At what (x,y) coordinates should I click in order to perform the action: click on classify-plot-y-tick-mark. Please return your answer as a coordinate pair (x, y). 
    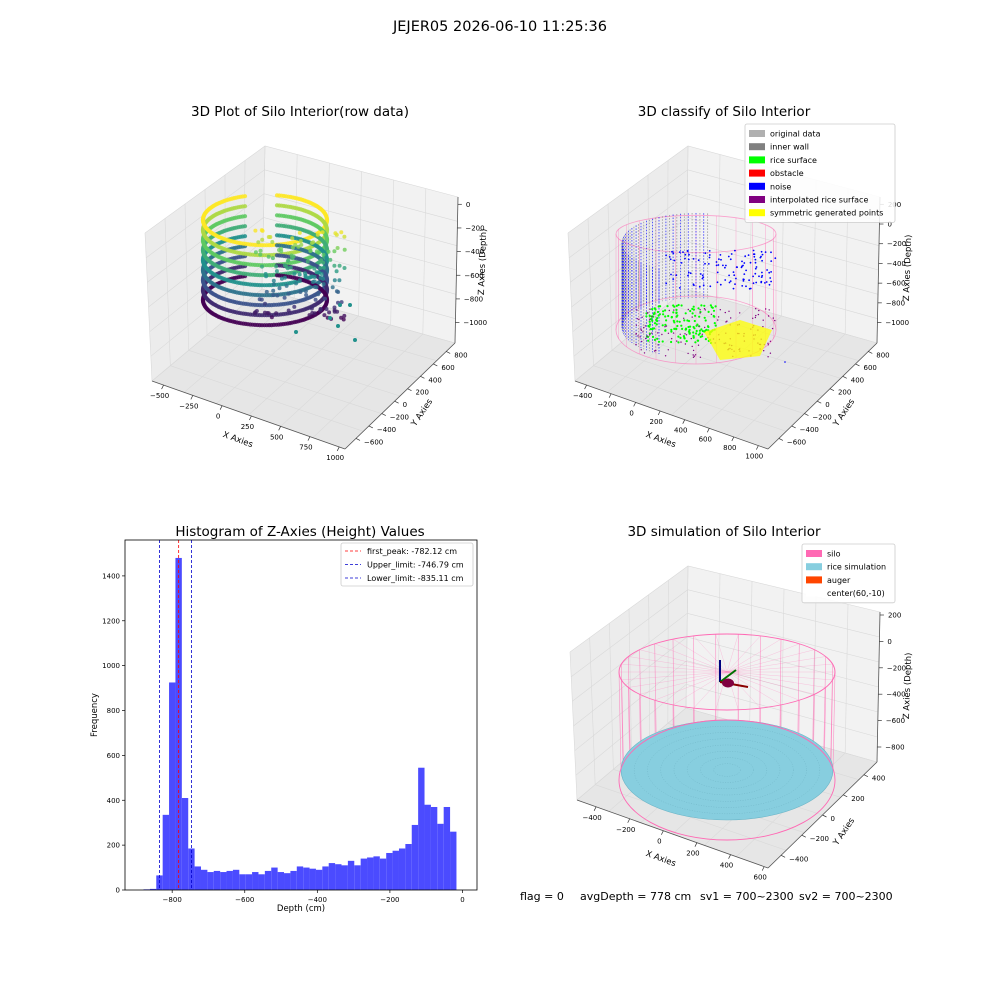
    Looking at the image, I should click on (793, 427).